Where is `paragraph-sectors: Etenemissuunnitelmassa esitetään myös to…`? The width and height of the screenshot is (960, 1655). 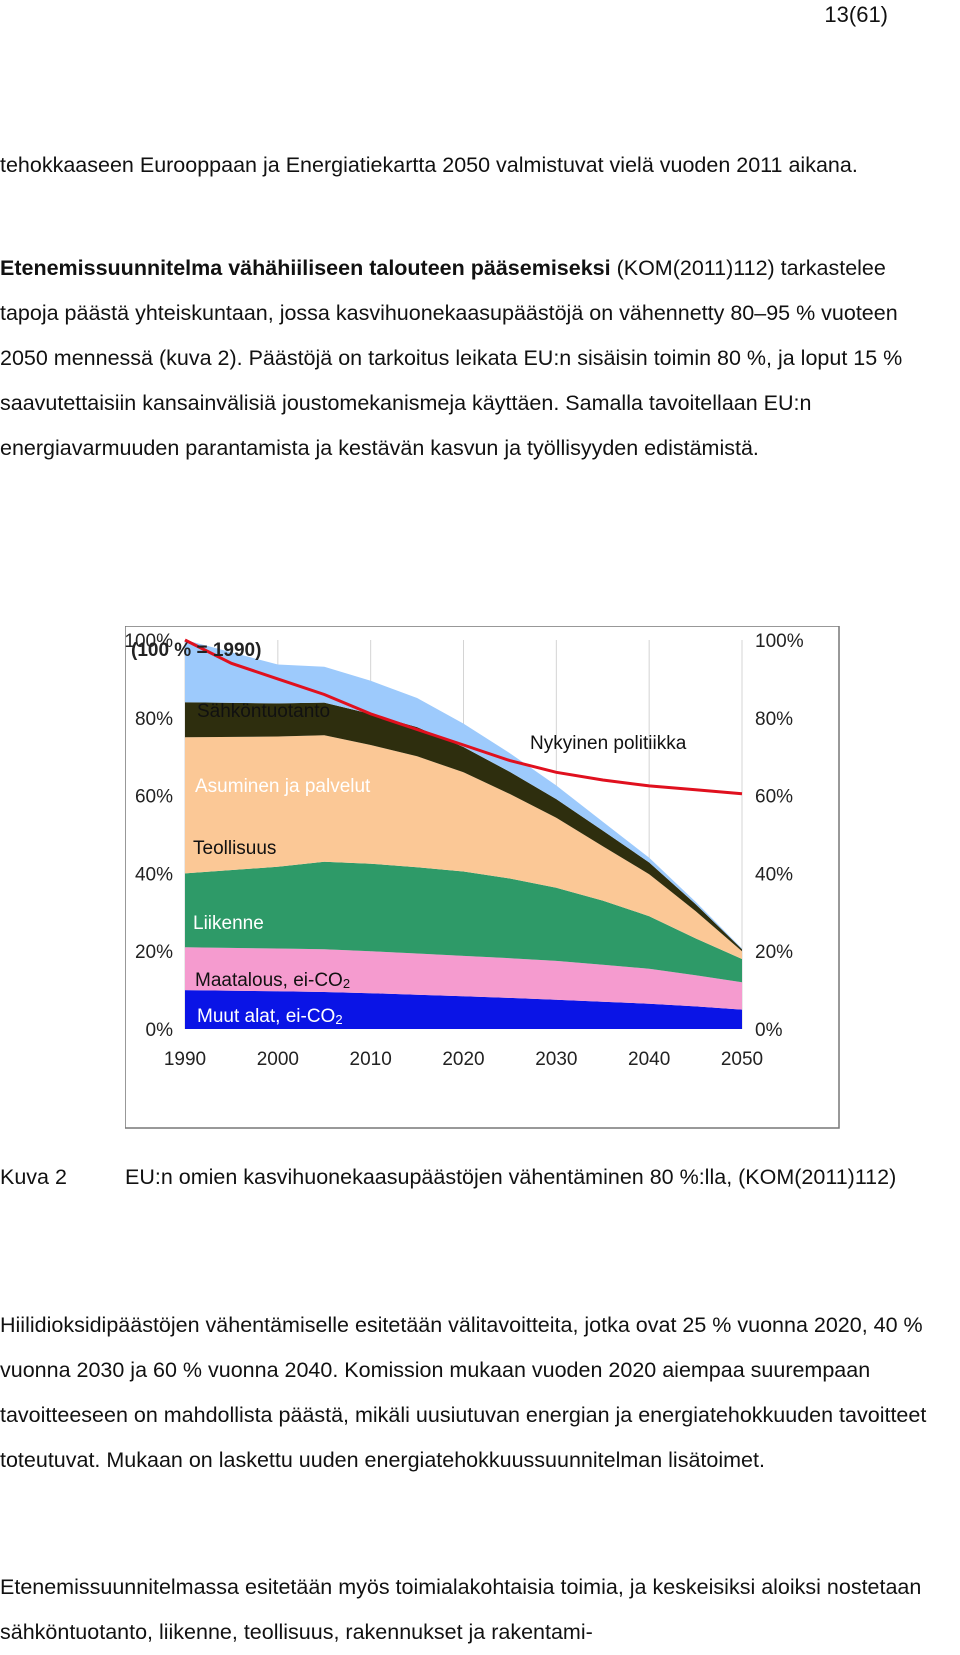
paragraph-sectors: Etenemissuunnitelmassa esitetään myös to… is located at coordinates (461, 1609).